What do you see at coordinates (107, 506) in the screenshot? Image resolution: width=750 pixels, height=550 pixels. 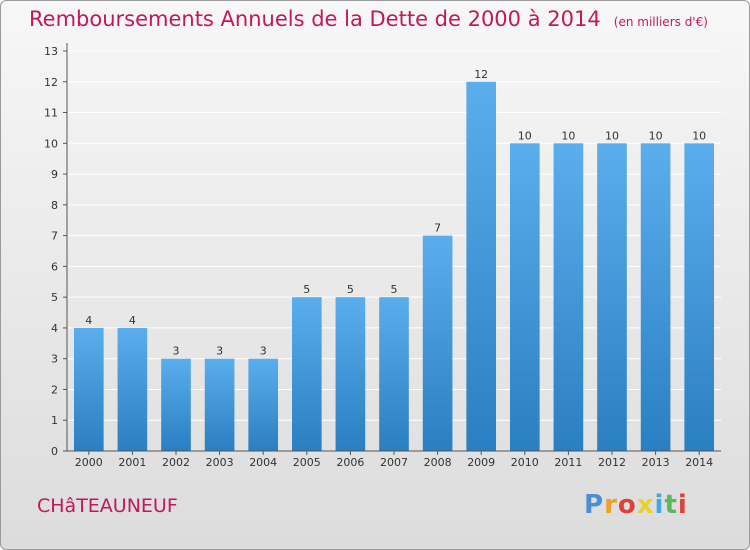 I see `place-name: CHâTEAUNEUF` at bounding box center [107, 506].